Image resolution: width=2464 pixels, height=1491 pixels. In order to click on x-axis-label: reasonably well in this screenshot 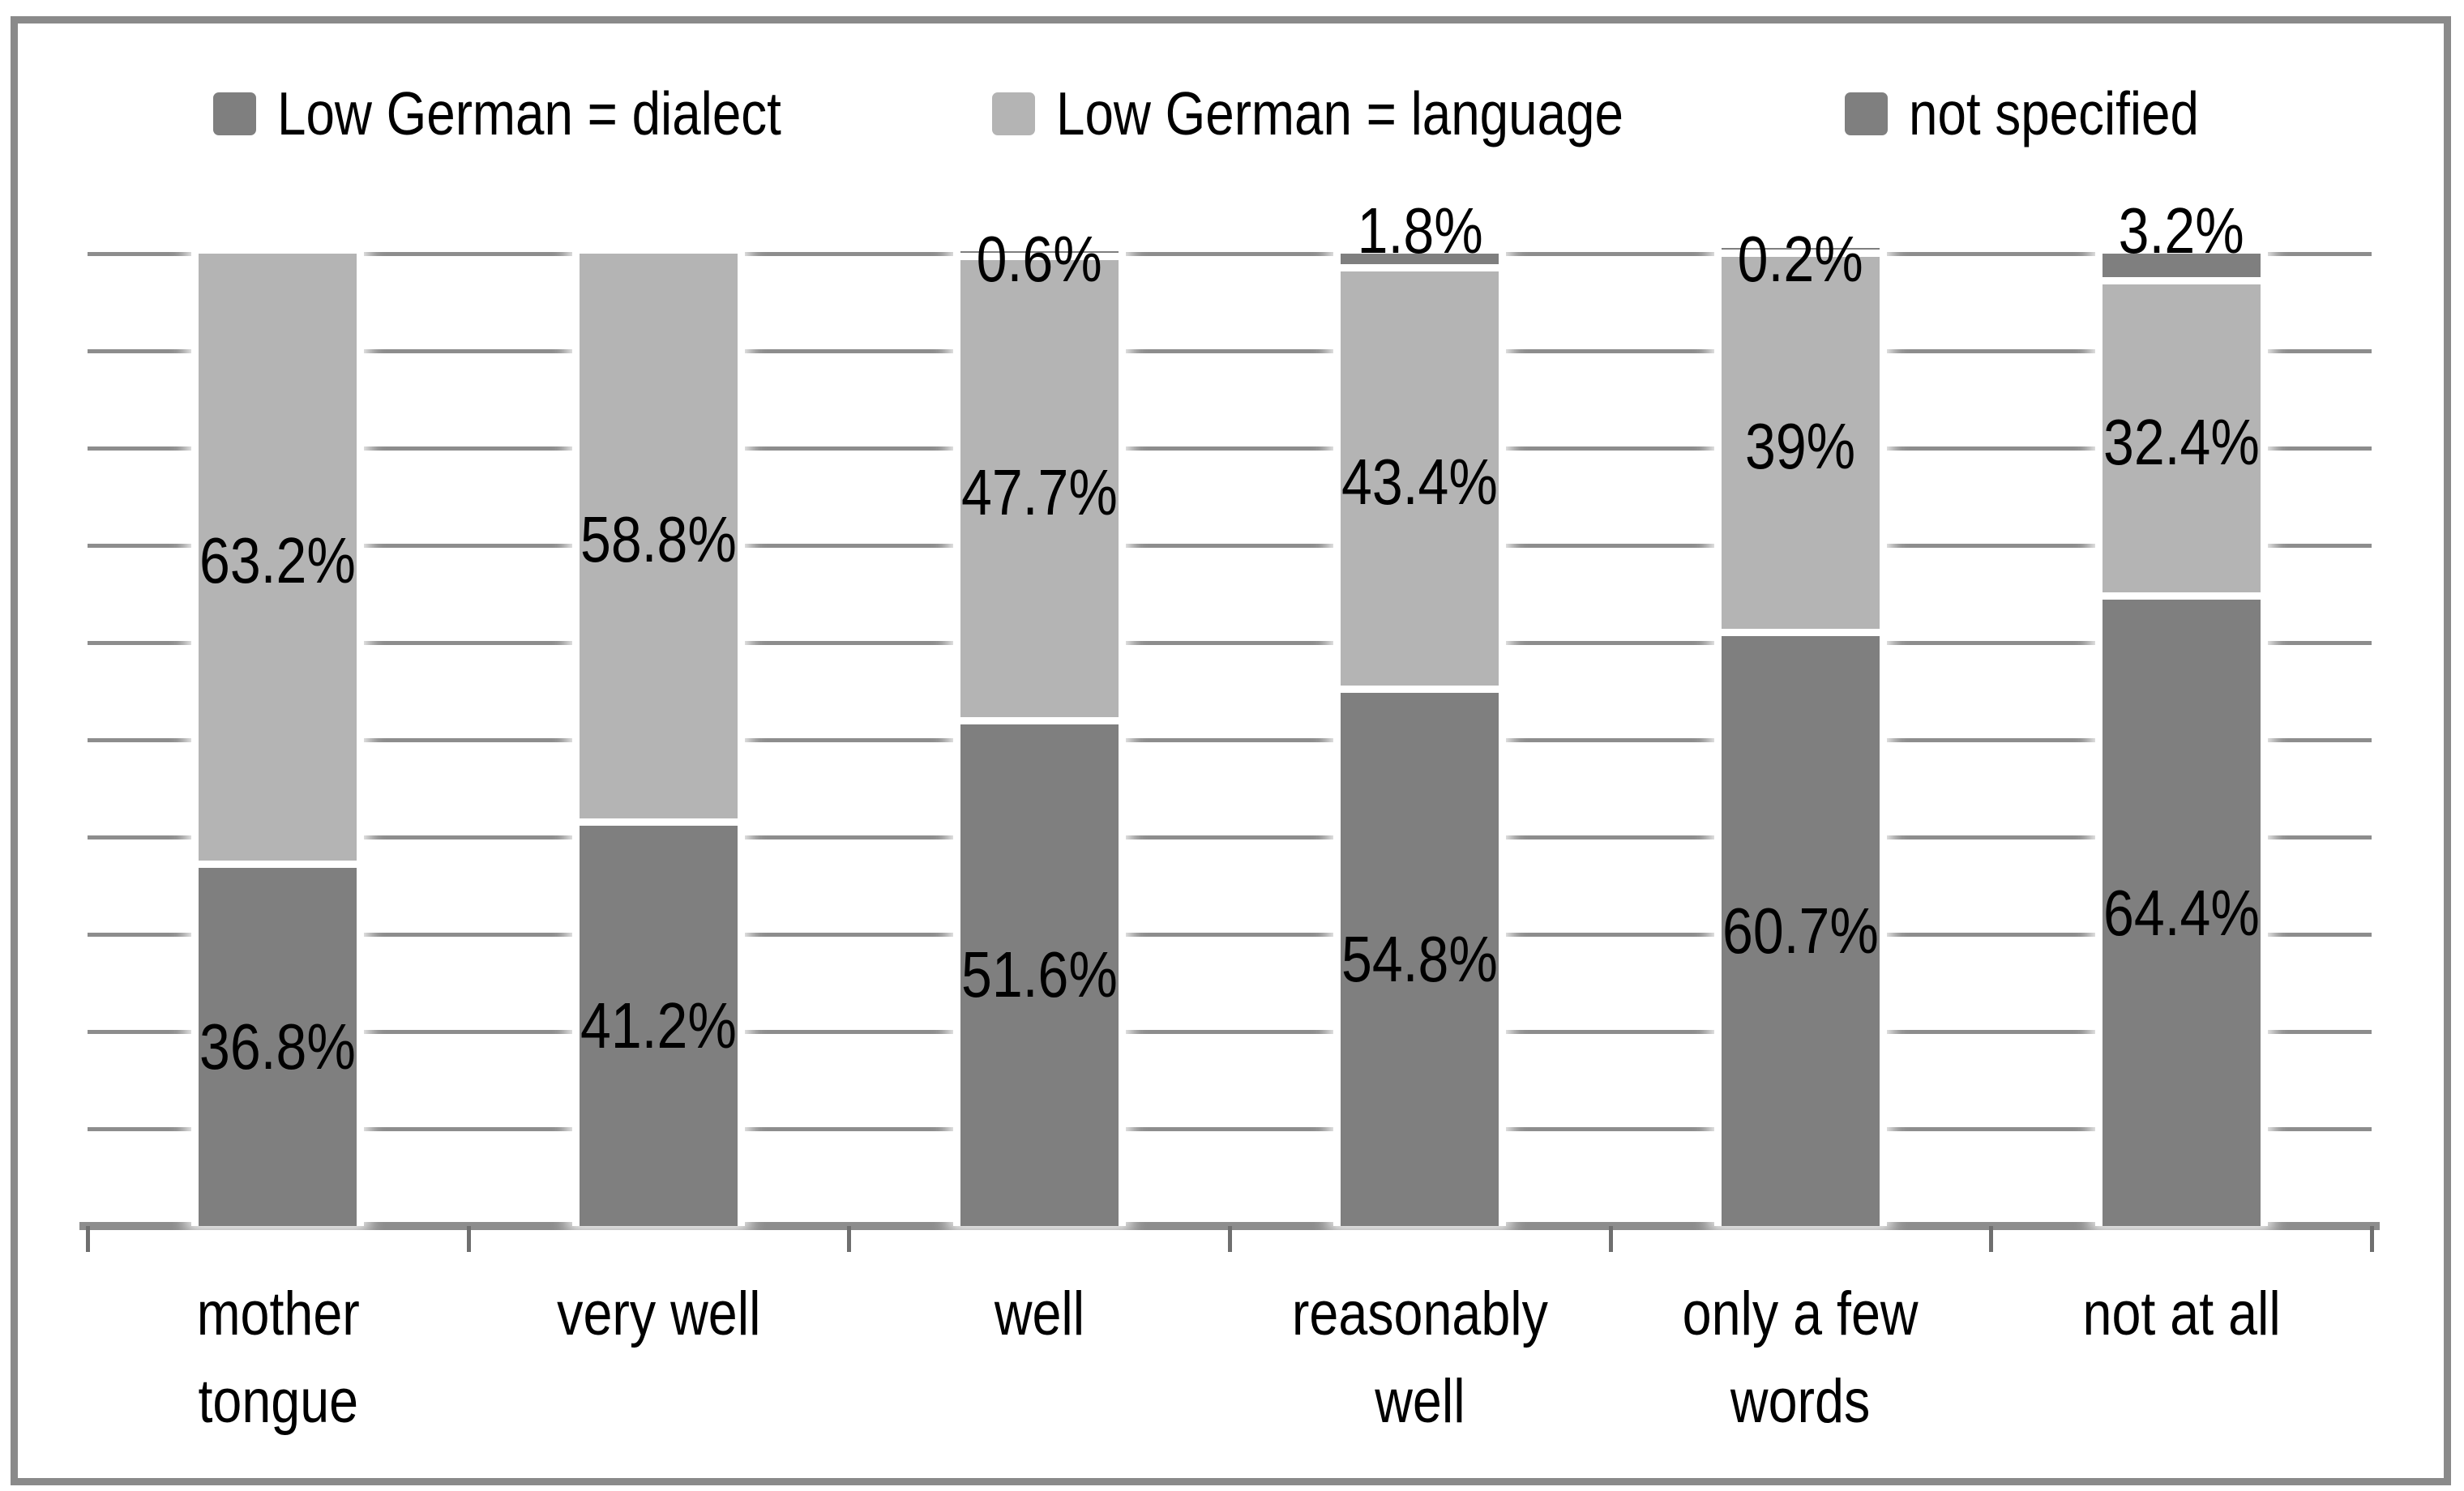, I will do `click(1420, 1358)`.